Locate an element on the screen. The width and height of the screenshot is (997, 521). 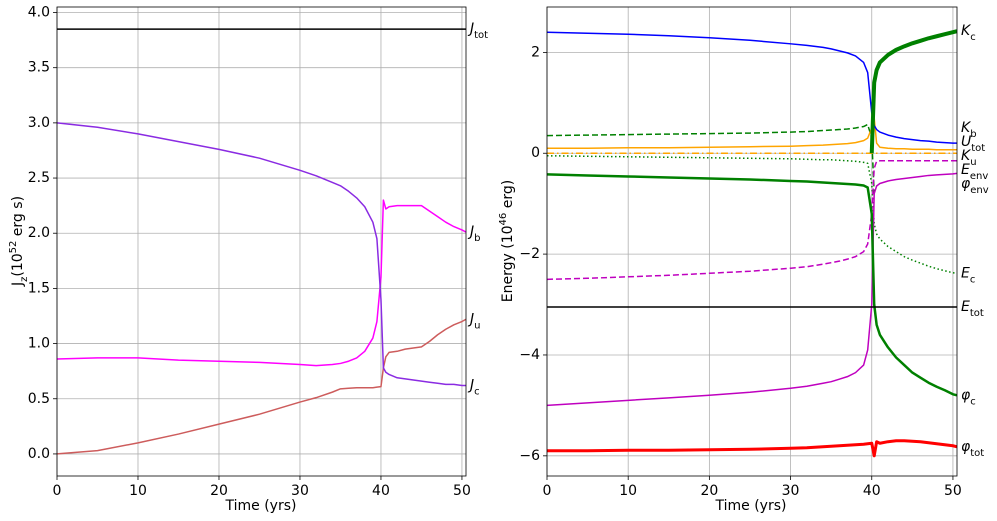
y-label-part: (10 is located at coordinates (18, 264).